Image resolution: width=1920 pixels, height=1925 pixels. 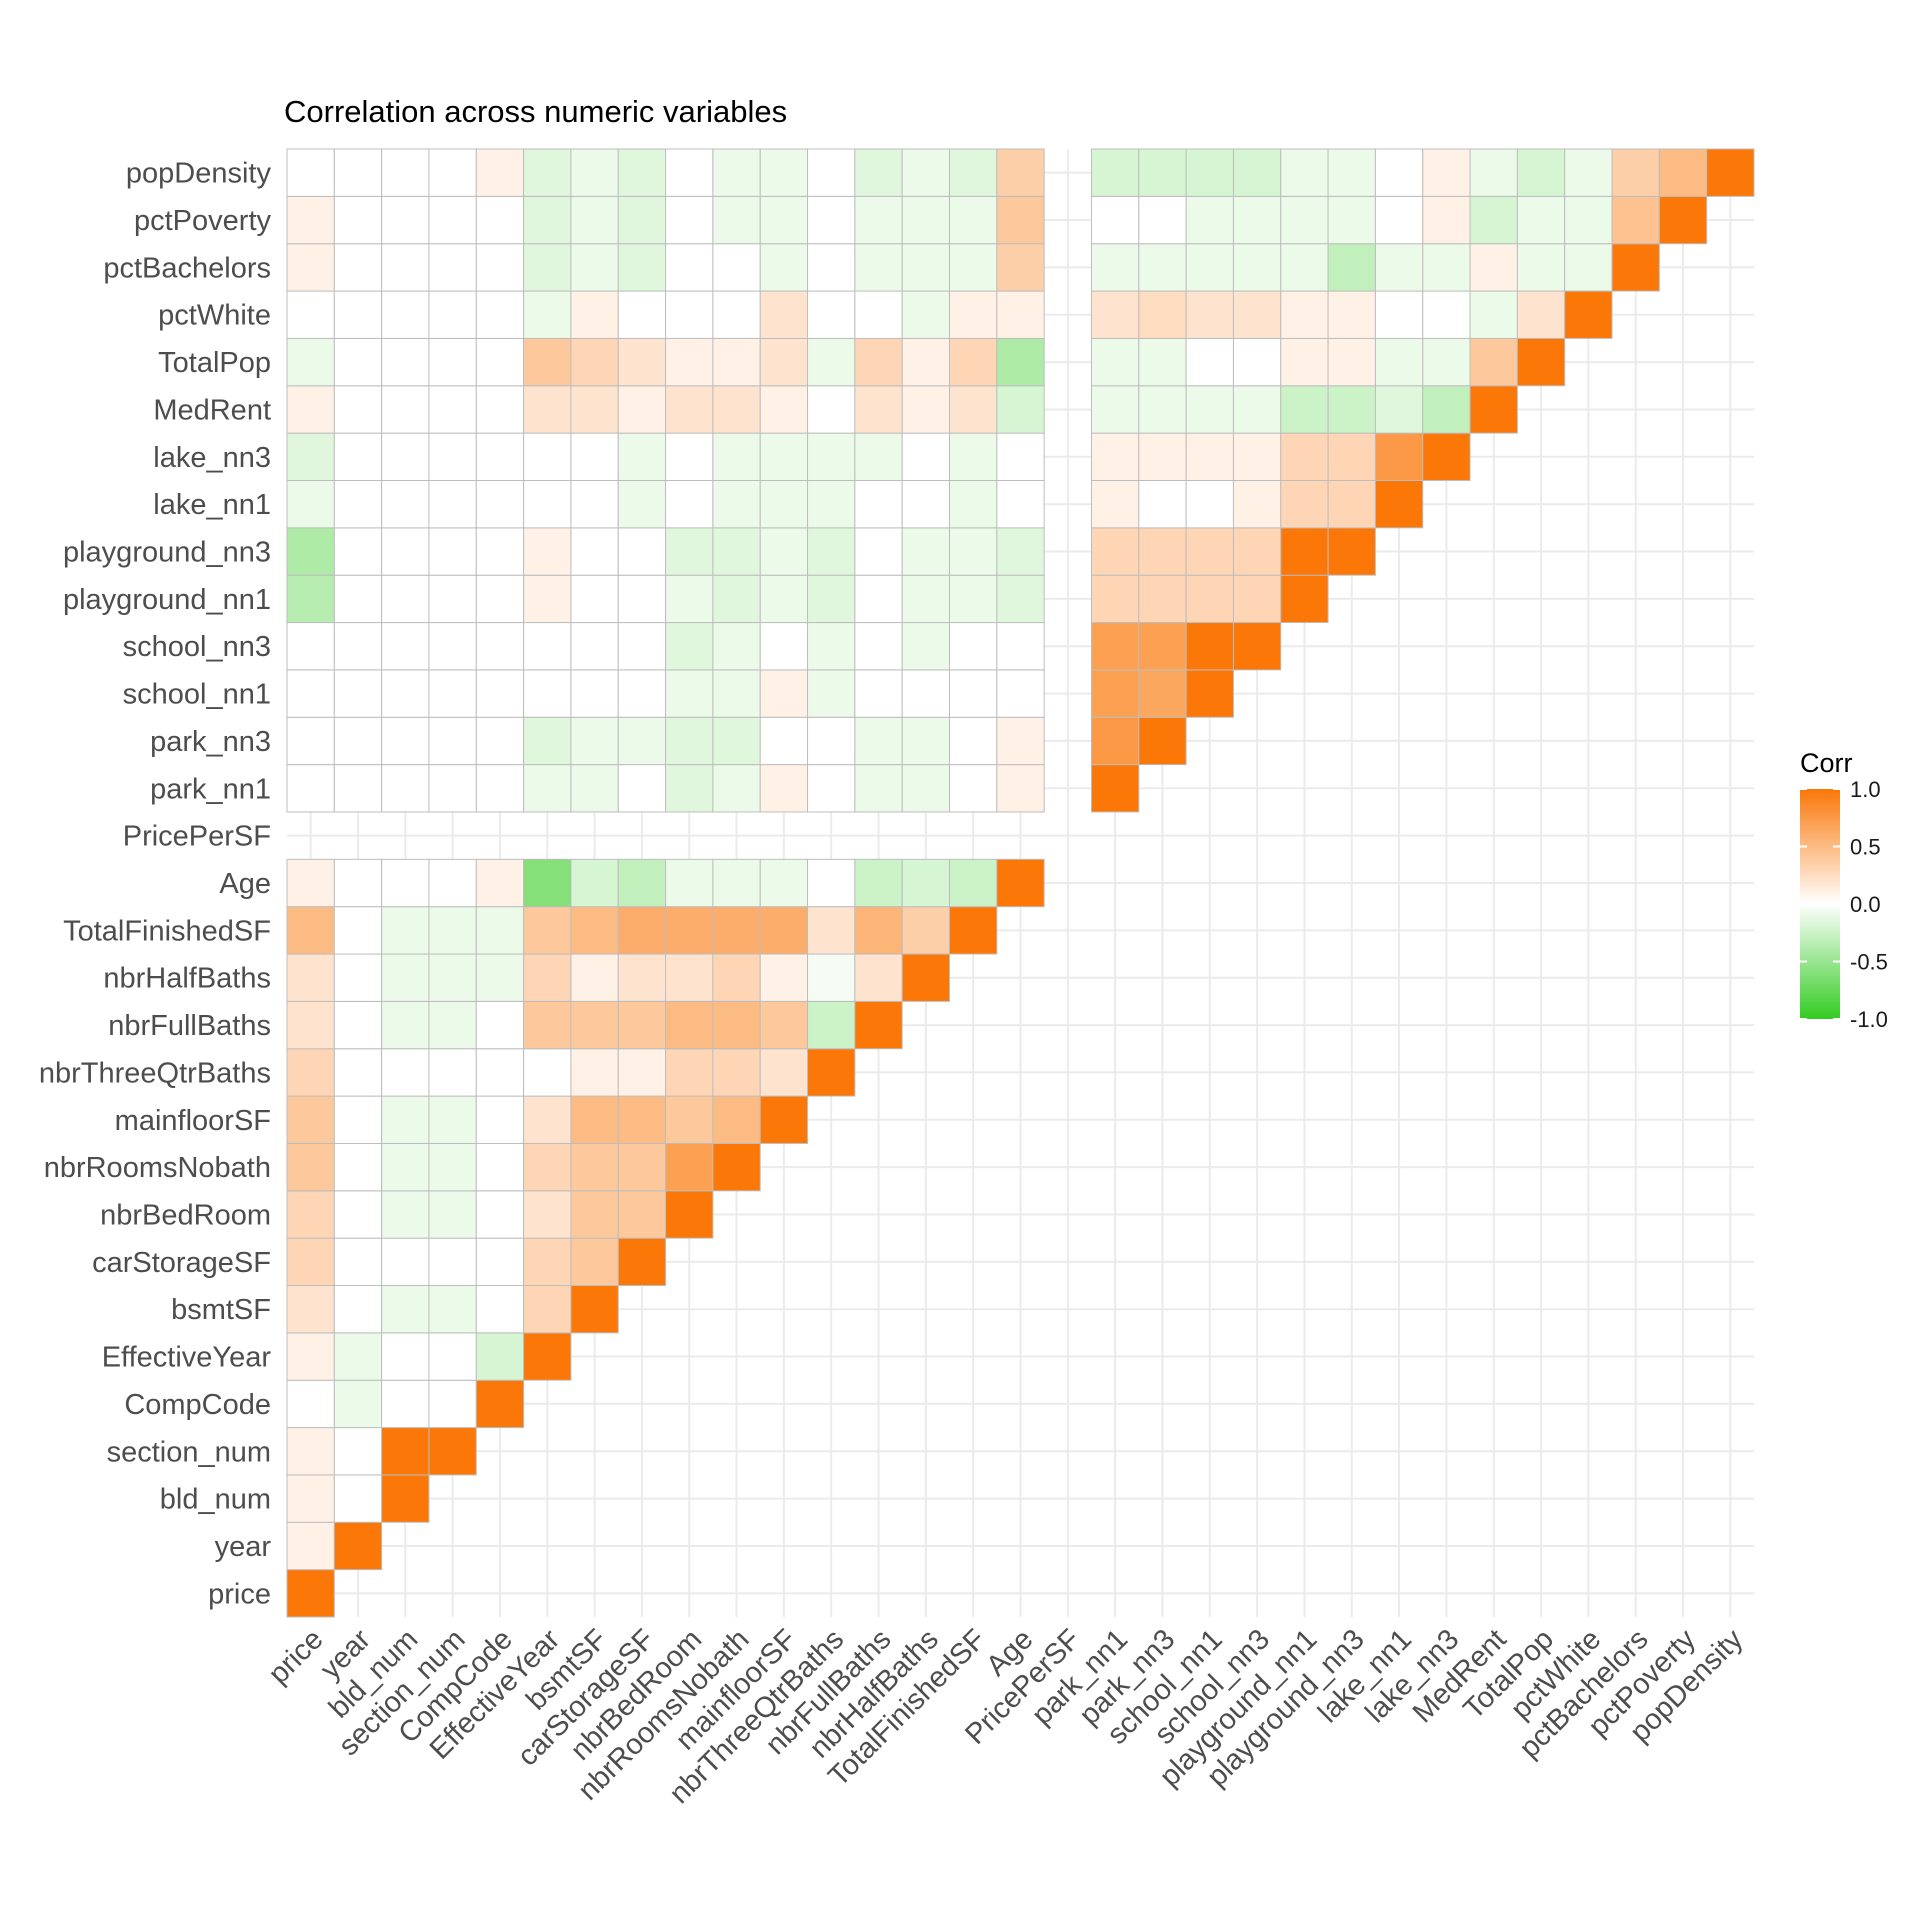 What do you see at coordinates (1115, 267) in the screenshot?
I see `heatmap-cell-pctBachelors-park_nn1` at bounding box center [1115, 267].